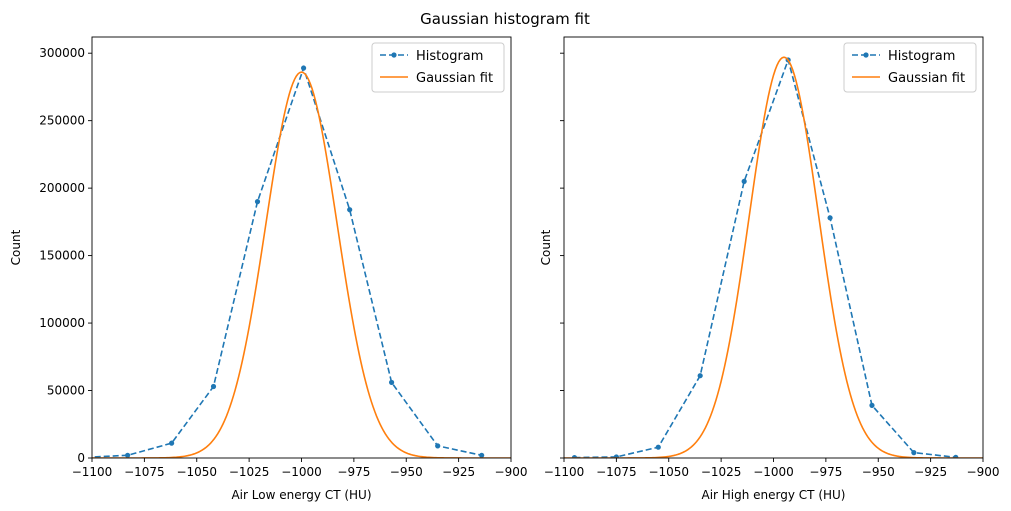  Describe the element at coordinates (505, 19) in the screenshot. I see `figure-title: Gaussian histogram fit` at that location.